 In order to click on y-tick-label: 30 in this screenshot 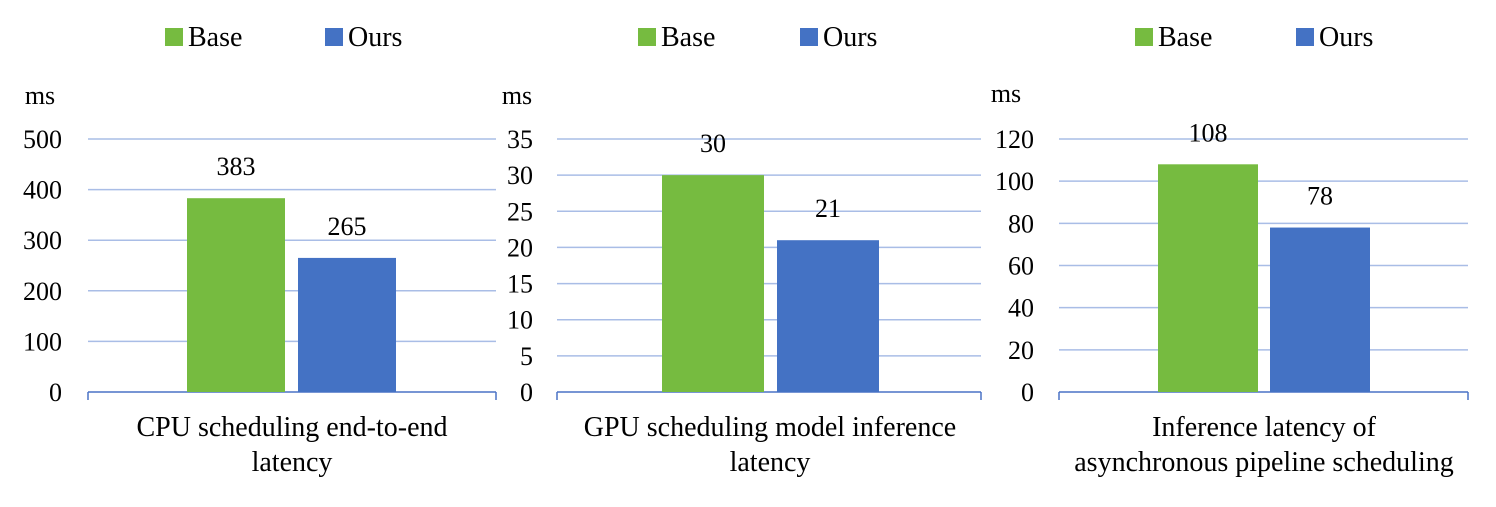, I will do `click(520, 175)`.